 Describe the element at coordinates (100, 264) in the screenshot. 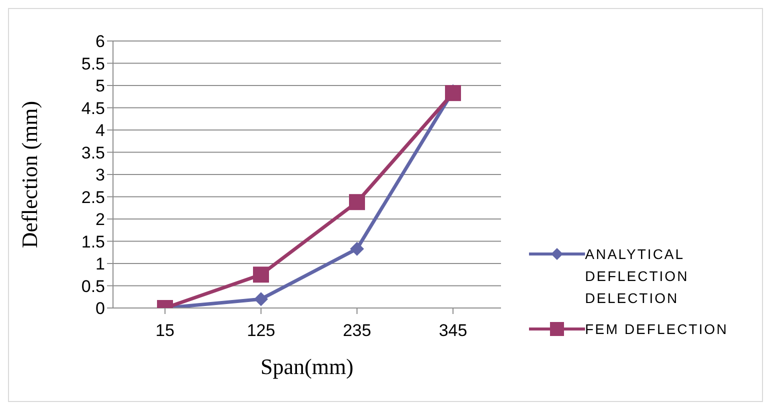

I see `y-tick-label: 1` at that location.